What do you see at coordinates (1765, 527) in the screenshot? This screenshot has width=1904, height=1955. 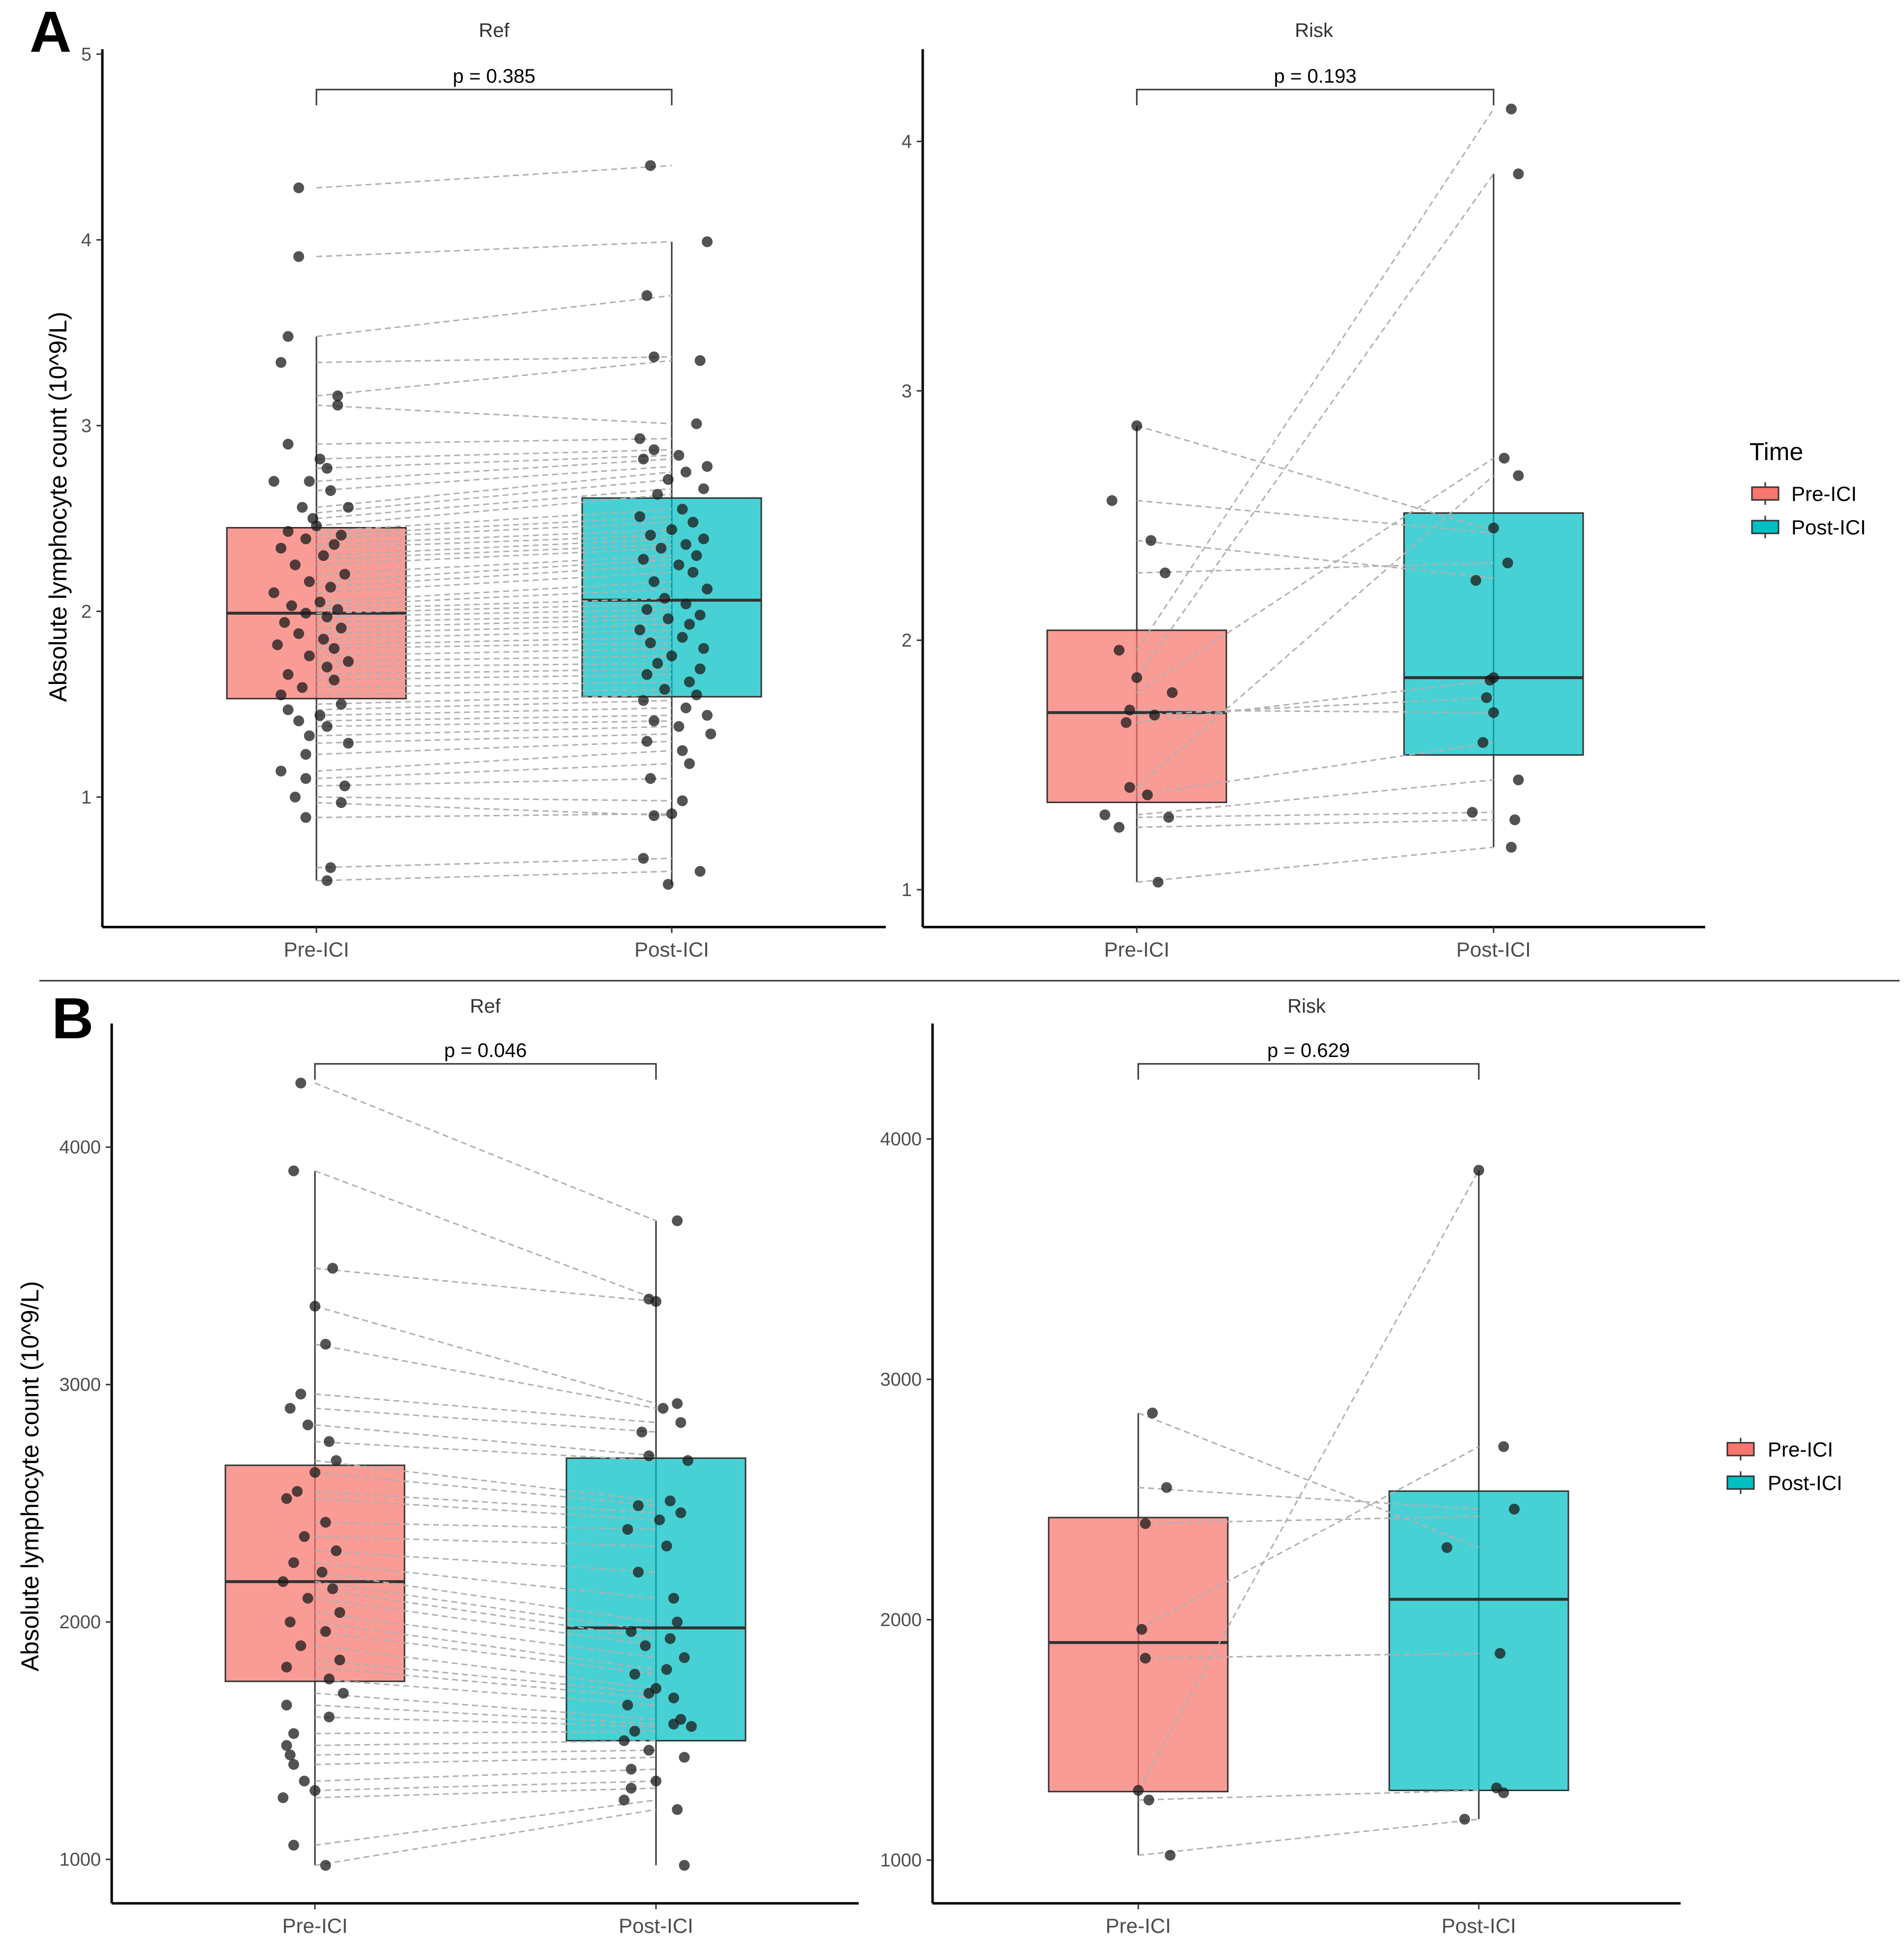 I see `legend-key-post` at bounding box center [1765, 527].